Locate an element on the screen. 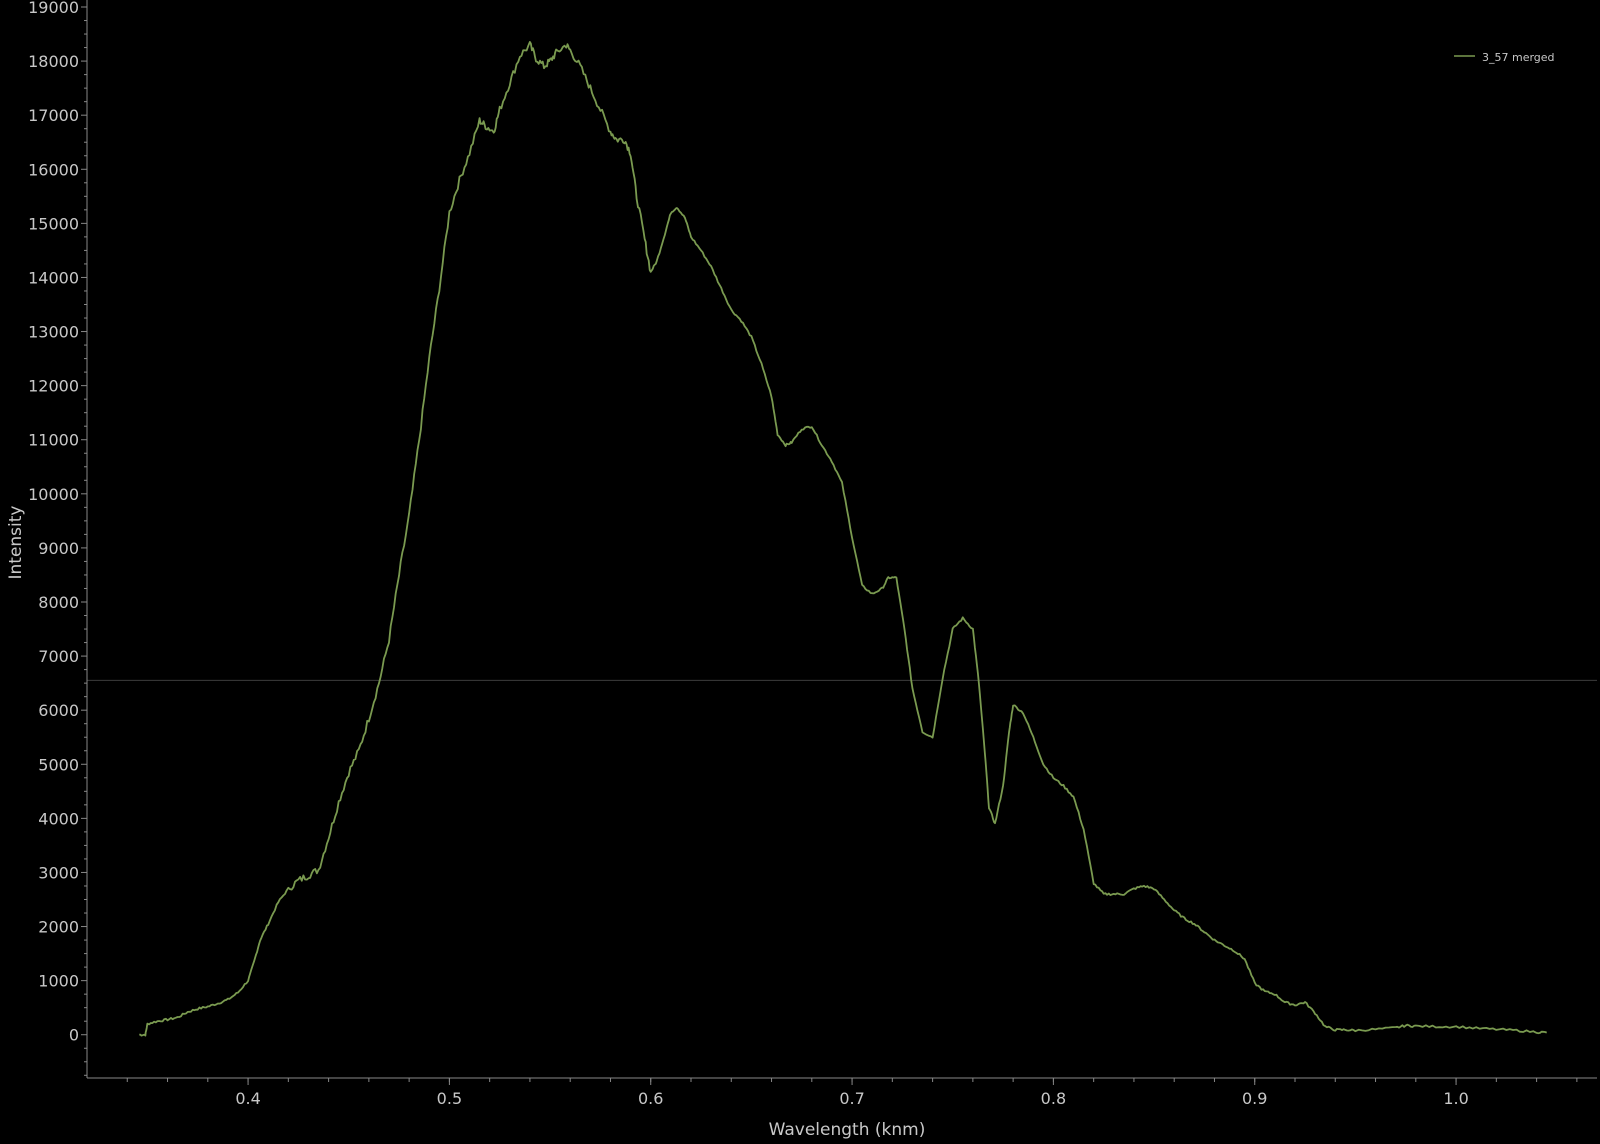  y-tick-label: 5000 is located at coordinates (58, 764).